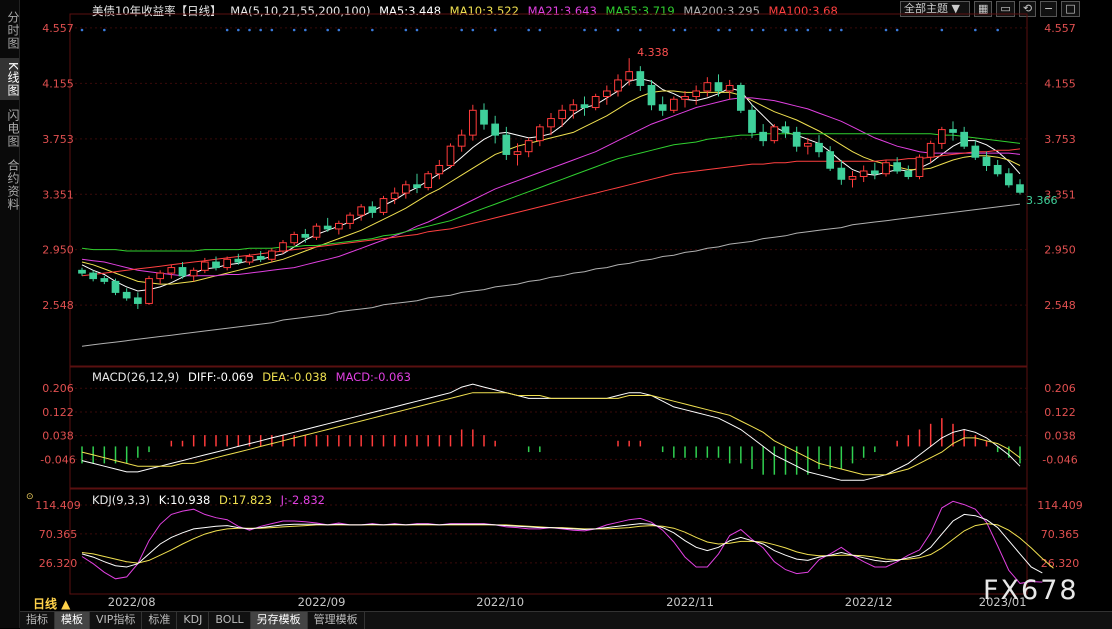 The height and width of the screenshot is (629, 1112). What do you see at coordinates (160, 620) in the screenshot?
I see `tab-standard: 标准` at bounding box center [160, 620].